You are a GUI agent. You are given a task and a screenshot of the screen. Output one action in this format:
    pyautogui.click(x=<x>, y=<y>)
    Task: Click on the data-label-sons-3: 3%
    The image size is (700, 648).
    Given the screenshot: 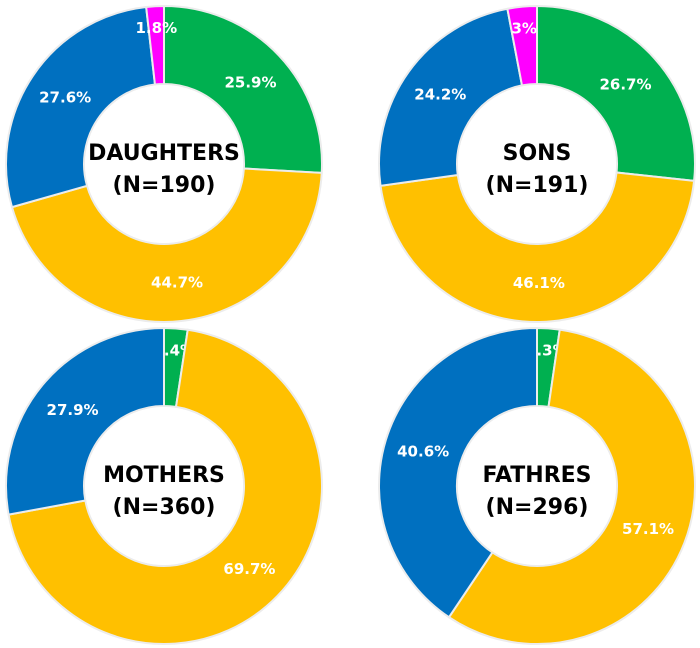 What is the action you would take?
    pyautogui.click(x=523, y=29)
    